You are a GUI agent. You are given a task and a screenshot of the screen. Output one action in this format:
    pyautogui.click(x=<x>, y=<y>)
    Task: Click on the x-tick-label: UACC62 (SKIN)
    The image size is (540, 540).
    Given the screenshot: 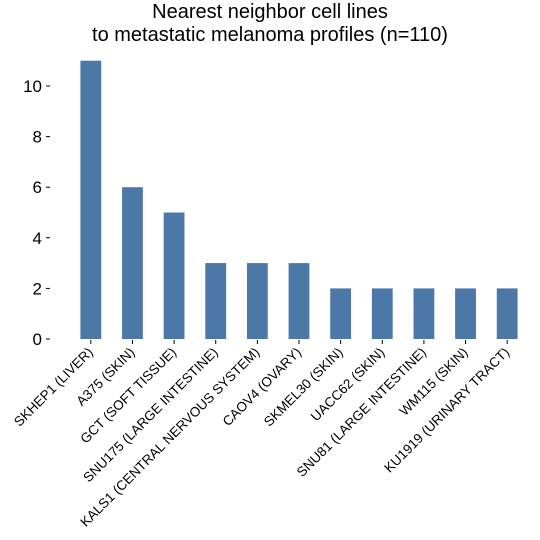 What is the action you would take?
    pyautogui.click(x=348, y=385)
    